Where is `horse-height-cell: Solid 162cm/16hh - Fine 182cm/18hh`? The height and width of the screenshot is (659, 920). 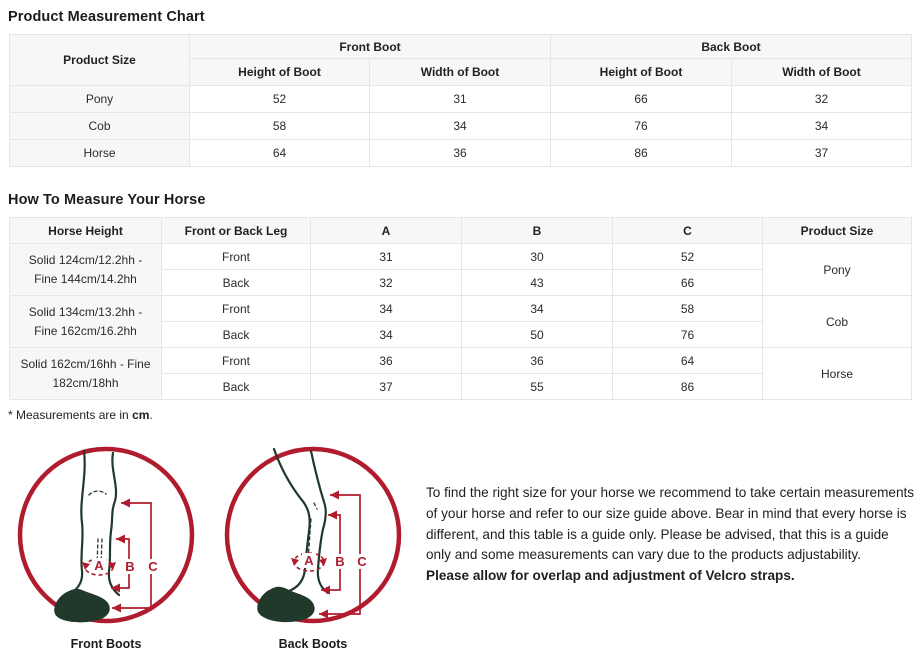
horse-height-cell: Solid 162cm/16hh - Fine 182cm/18hh is located at coordinates (85, 373).